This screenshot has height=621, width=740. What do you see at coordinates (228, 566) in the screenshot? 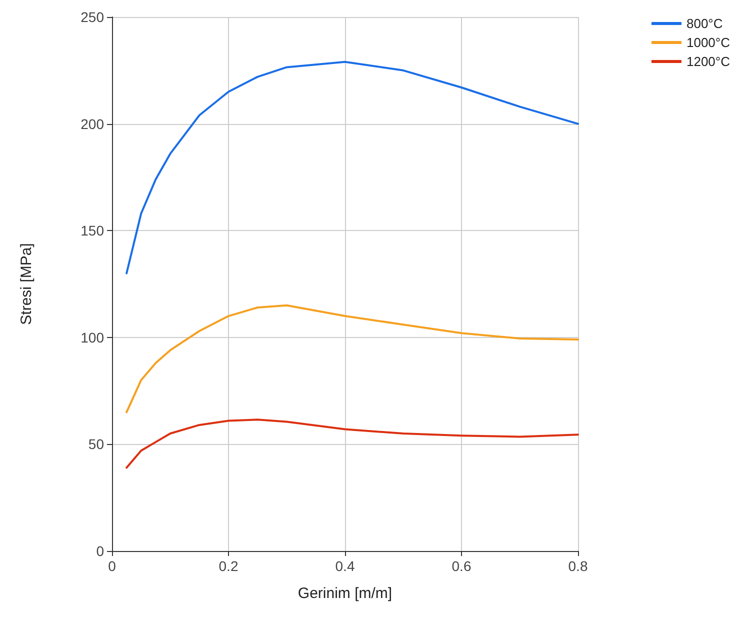
I see `x-tick-label: 0.2` at bounding box center [228, 566].